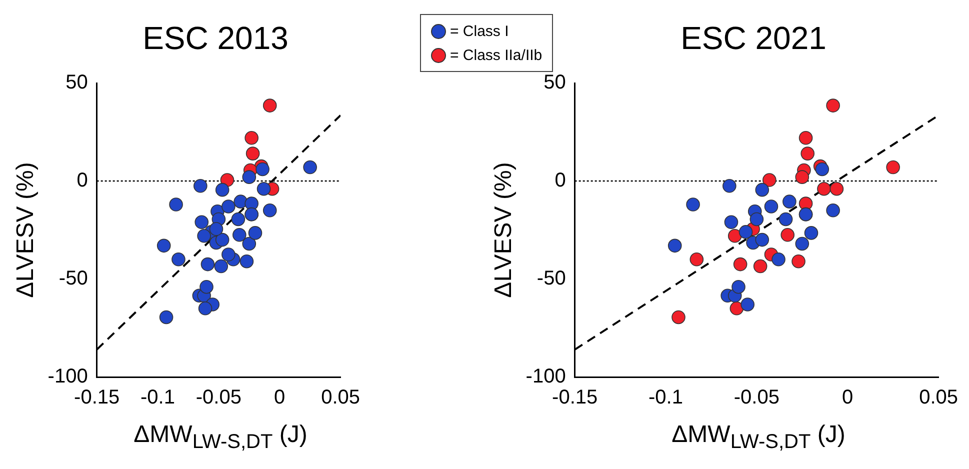  What do you see at coordinates (496, 55) in the screenshot?
I see `legend-label: = Class IIa/IIb` at bounding box center [496, 55].